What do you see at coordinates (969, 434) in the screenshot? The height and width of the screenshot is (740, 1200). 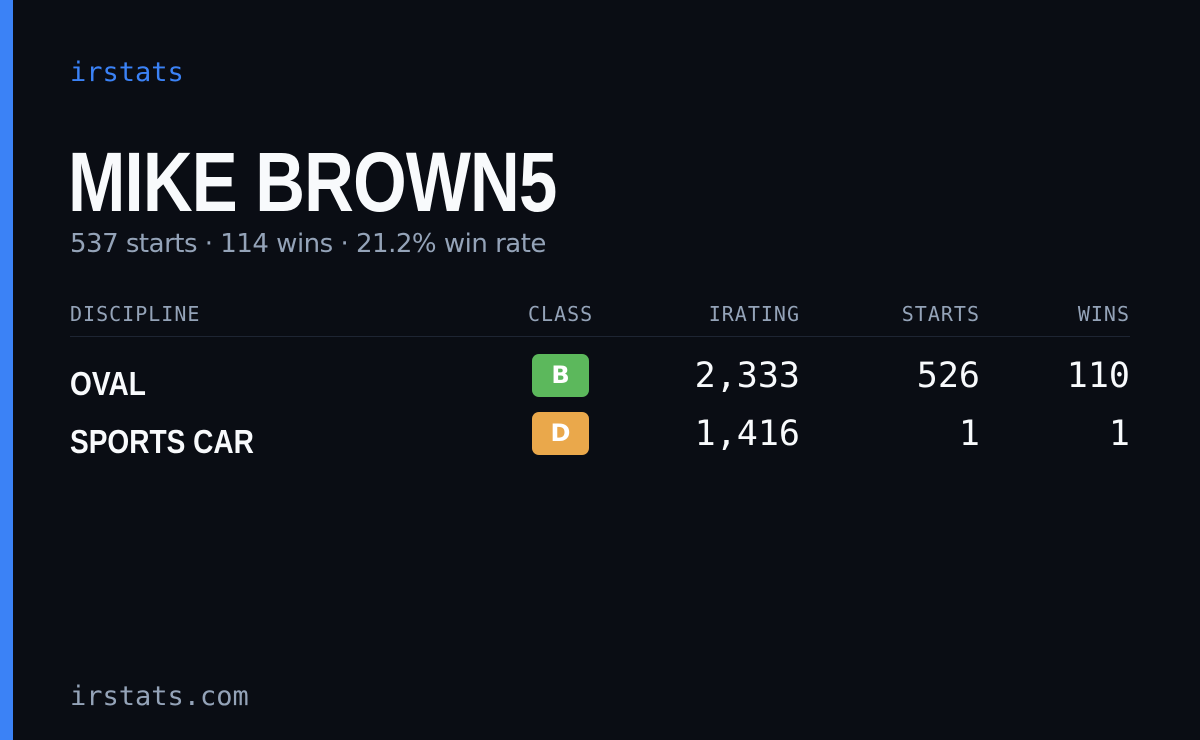 I see `starts-value: 1` at bounding box center [969, 434].